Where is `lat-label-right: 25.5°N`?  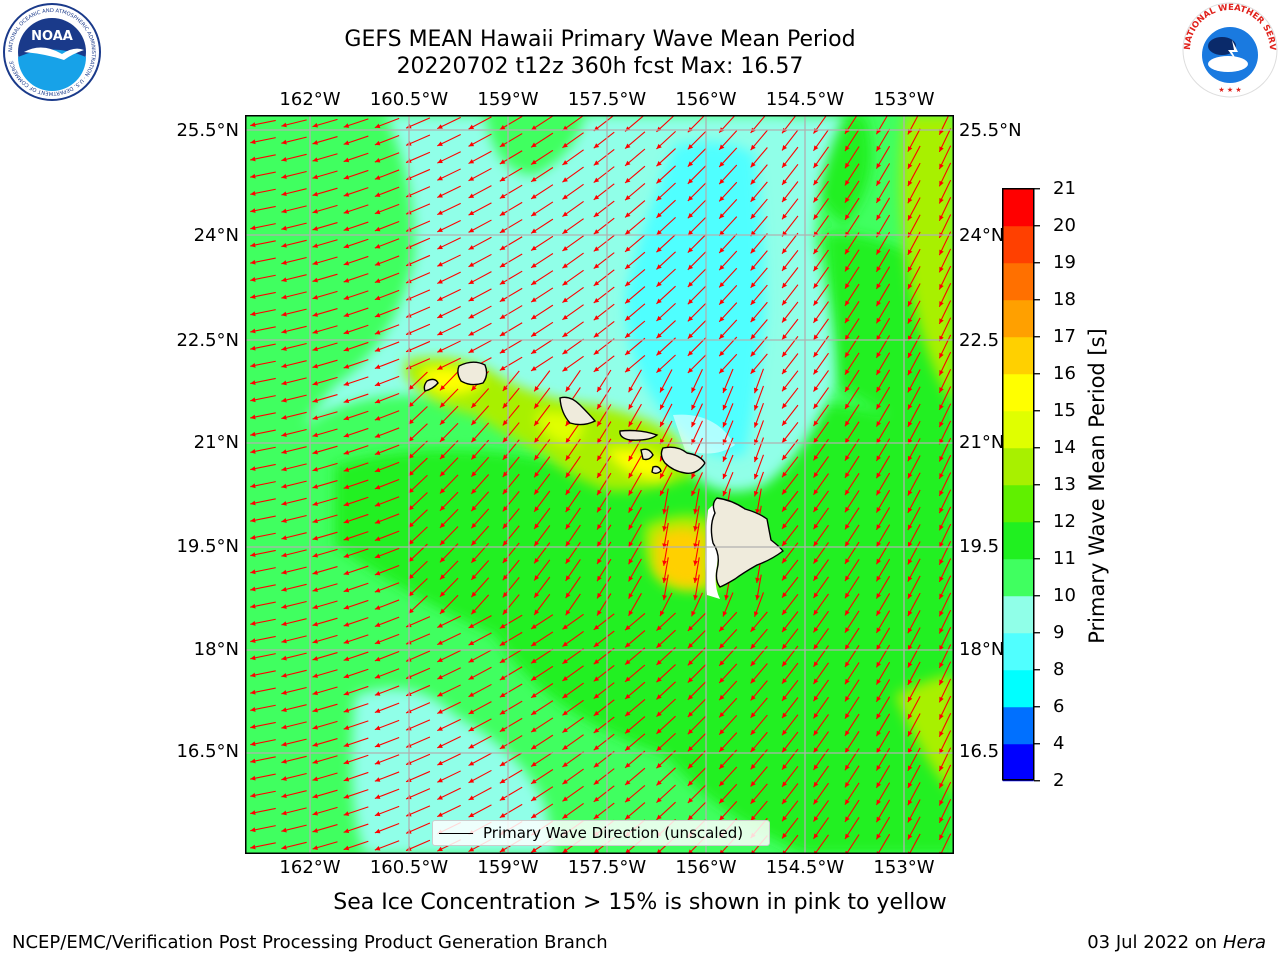
lat-label-right: 25.5°N is located at coordinates (990, 130).